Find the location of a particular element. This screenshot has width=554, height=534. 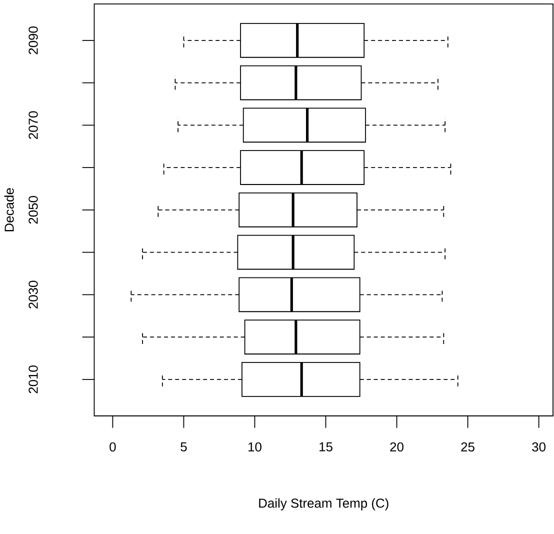

x-tick-label: 0 is located at coordinates (113, 447).